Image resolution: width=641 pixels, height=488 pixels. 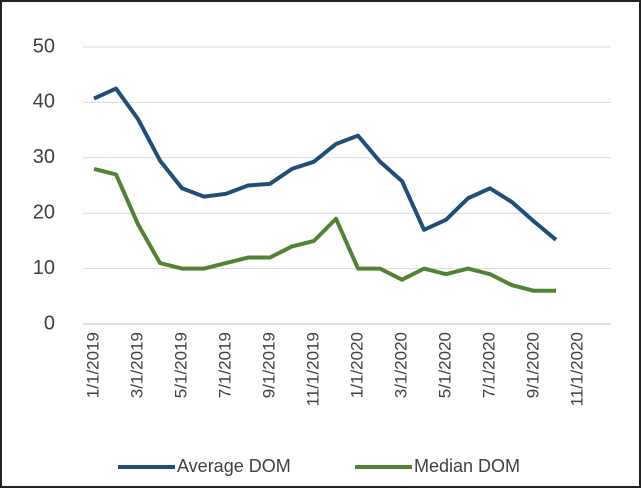 I want to click on y-tick-label: 0, so click(x=49, y=323).